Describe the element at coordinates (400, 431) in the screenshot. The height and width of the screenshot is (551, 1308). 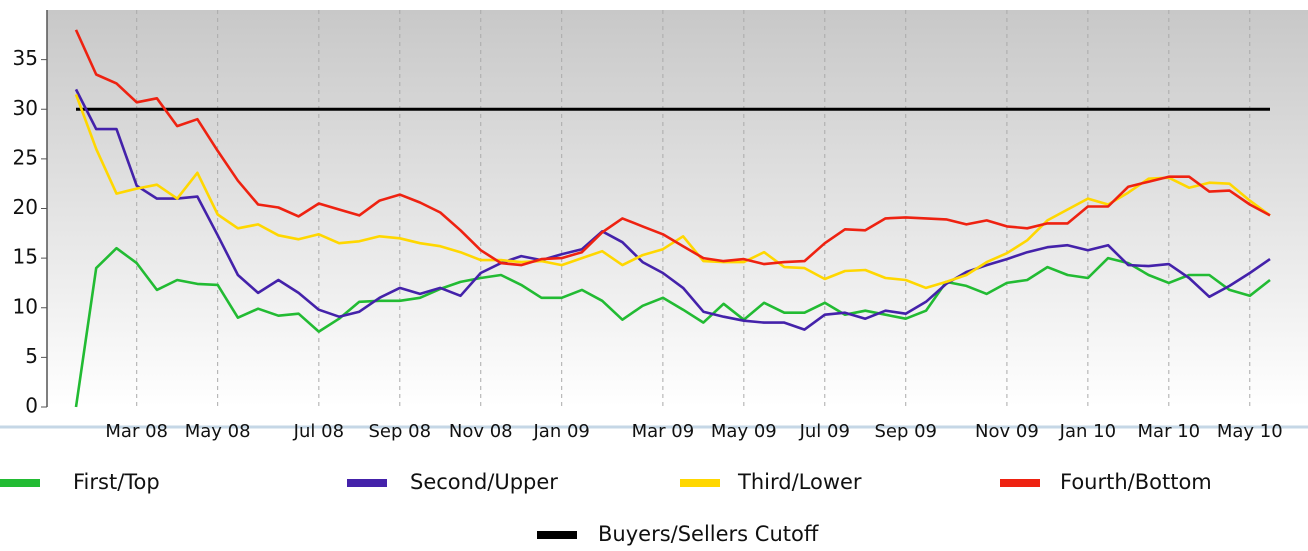
I see `x-tick-label: Sep 08` at that location.